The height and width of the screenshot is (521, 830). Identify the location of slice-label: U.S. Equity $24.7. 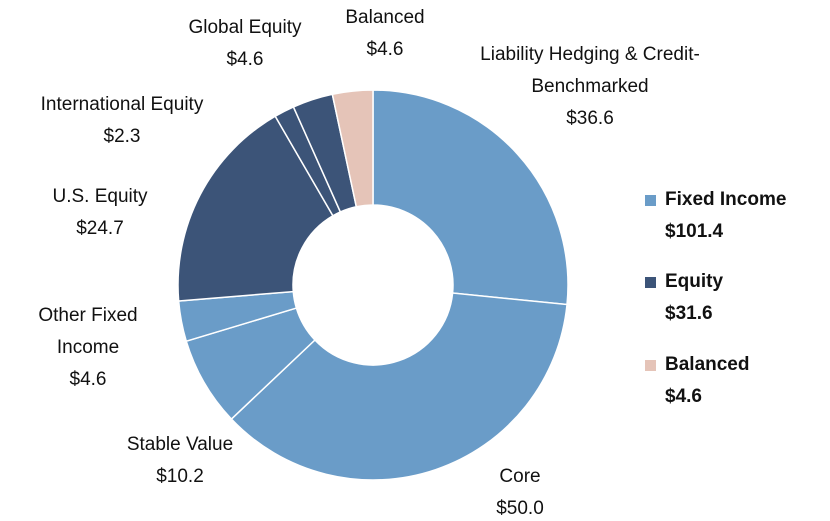
(100, 213).